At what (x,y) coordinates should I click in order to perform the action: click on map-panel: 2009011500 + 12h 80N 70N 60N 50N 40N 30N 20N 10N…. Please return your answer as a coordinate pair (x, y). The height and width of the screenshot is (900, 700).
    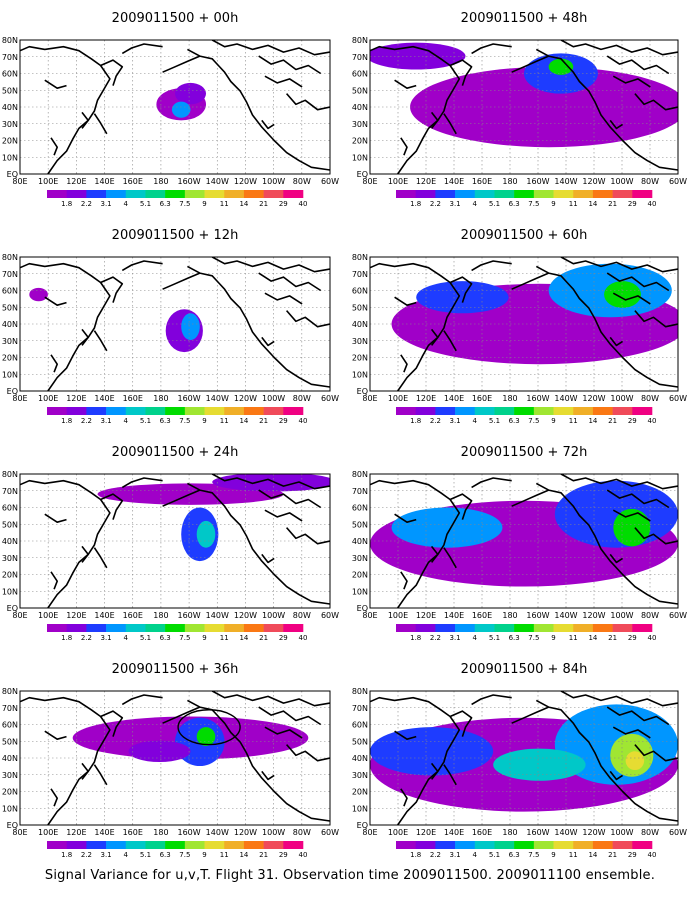
    Looking at the image, I should click on (170, 326).